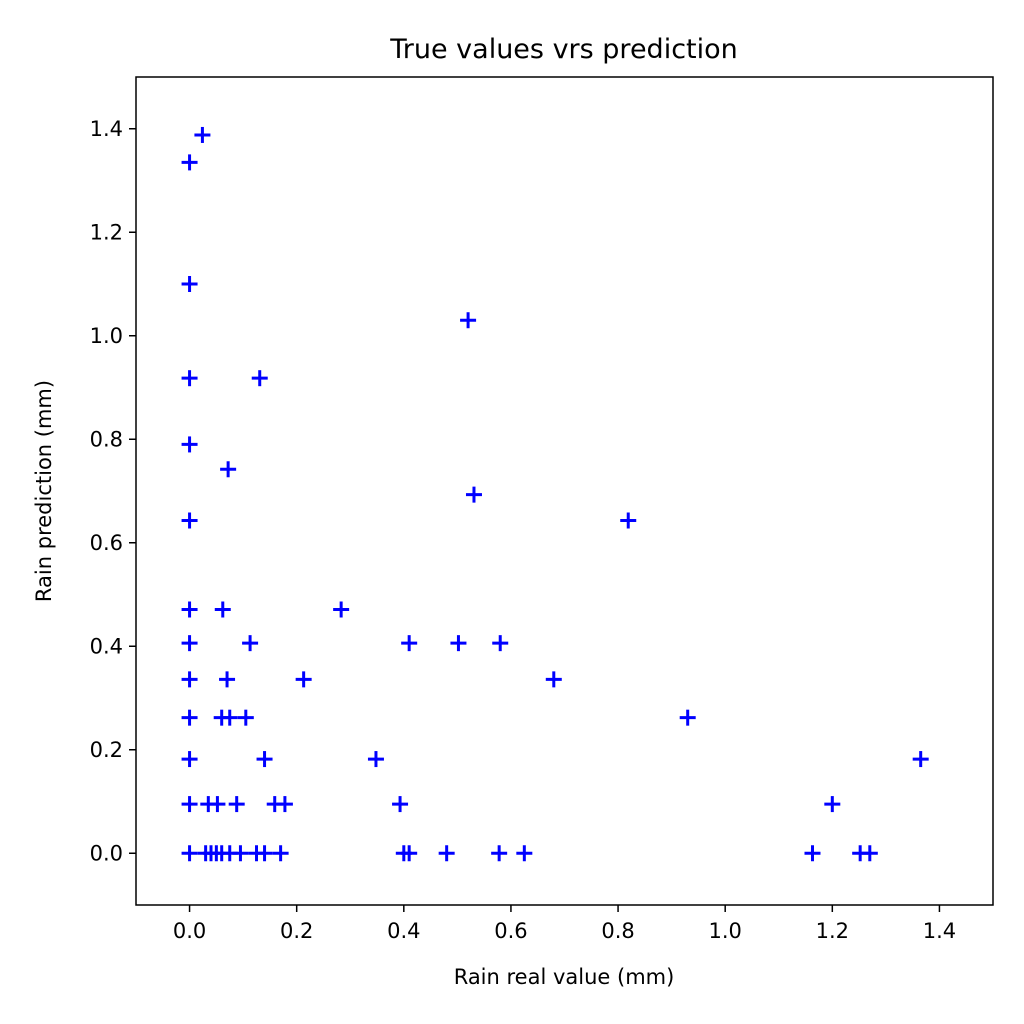 The width and height of the screenshot is (1024, 1024). What do you see at coordinates (106, 336) in the screenshot?
I see `y-tick-label: 1.0` at bounding box center [106, 336].